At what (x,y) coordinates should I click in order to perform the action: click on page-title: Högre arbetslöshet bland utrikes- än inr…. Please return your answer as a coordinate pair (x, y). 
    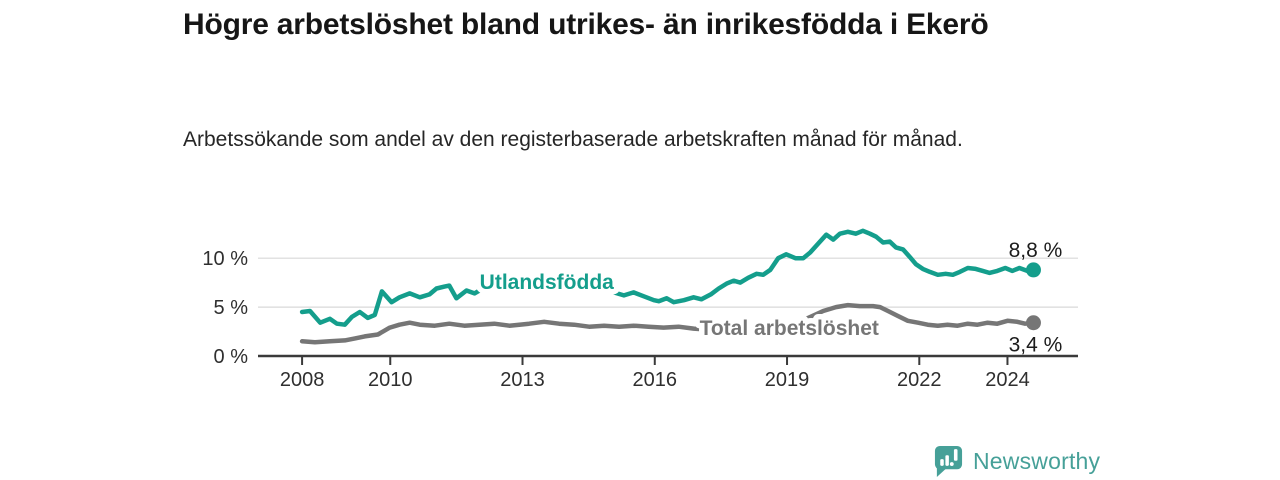
    Looking at the image, I should click on (586, 24).